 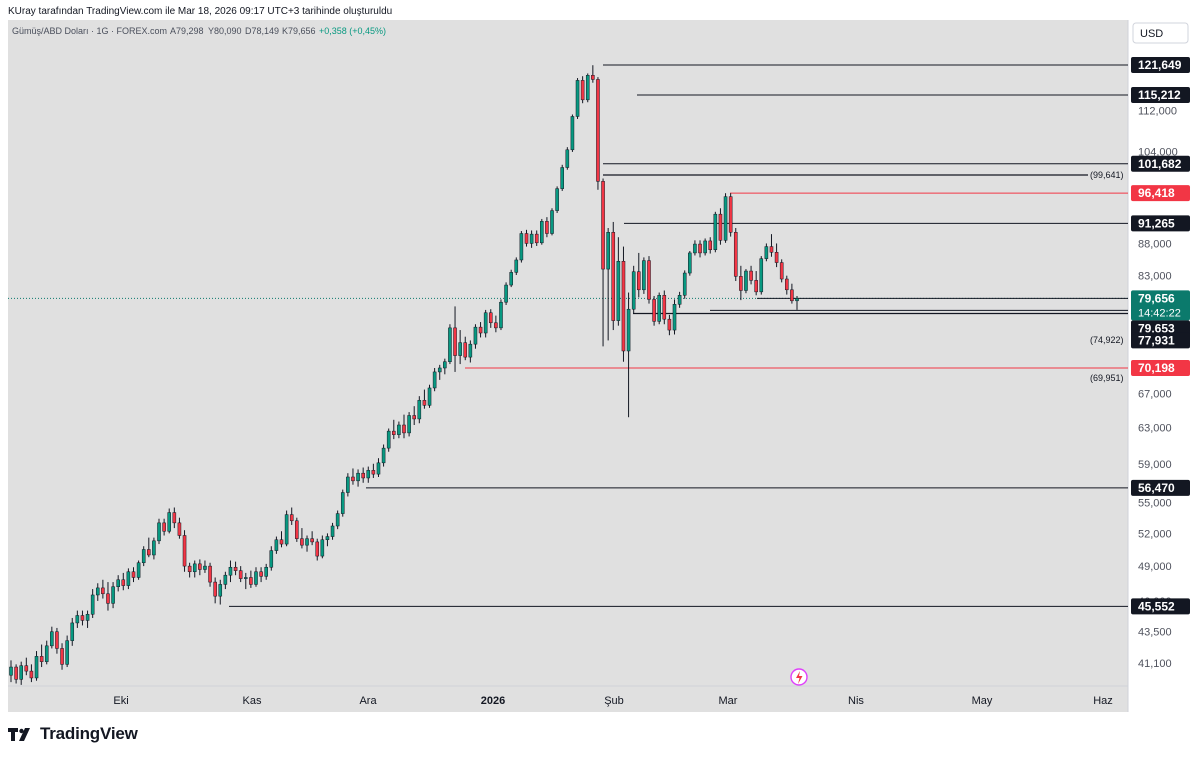 I want to click on x-tick-label: May, so click(x=982, y=701).